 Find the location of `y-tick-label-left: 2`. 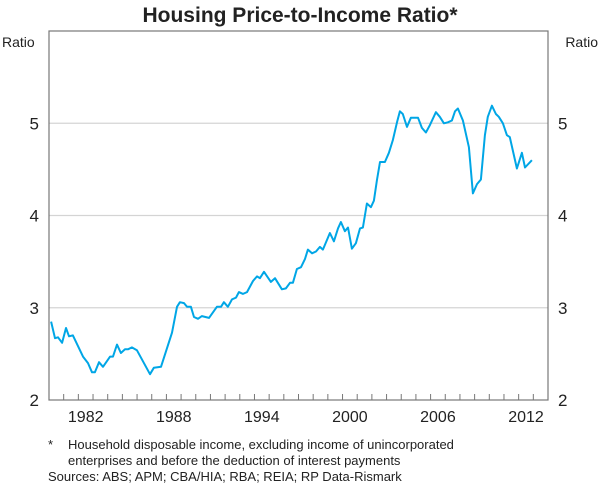

y-tick-label-left: 2 is located at coordinates (34, 400).